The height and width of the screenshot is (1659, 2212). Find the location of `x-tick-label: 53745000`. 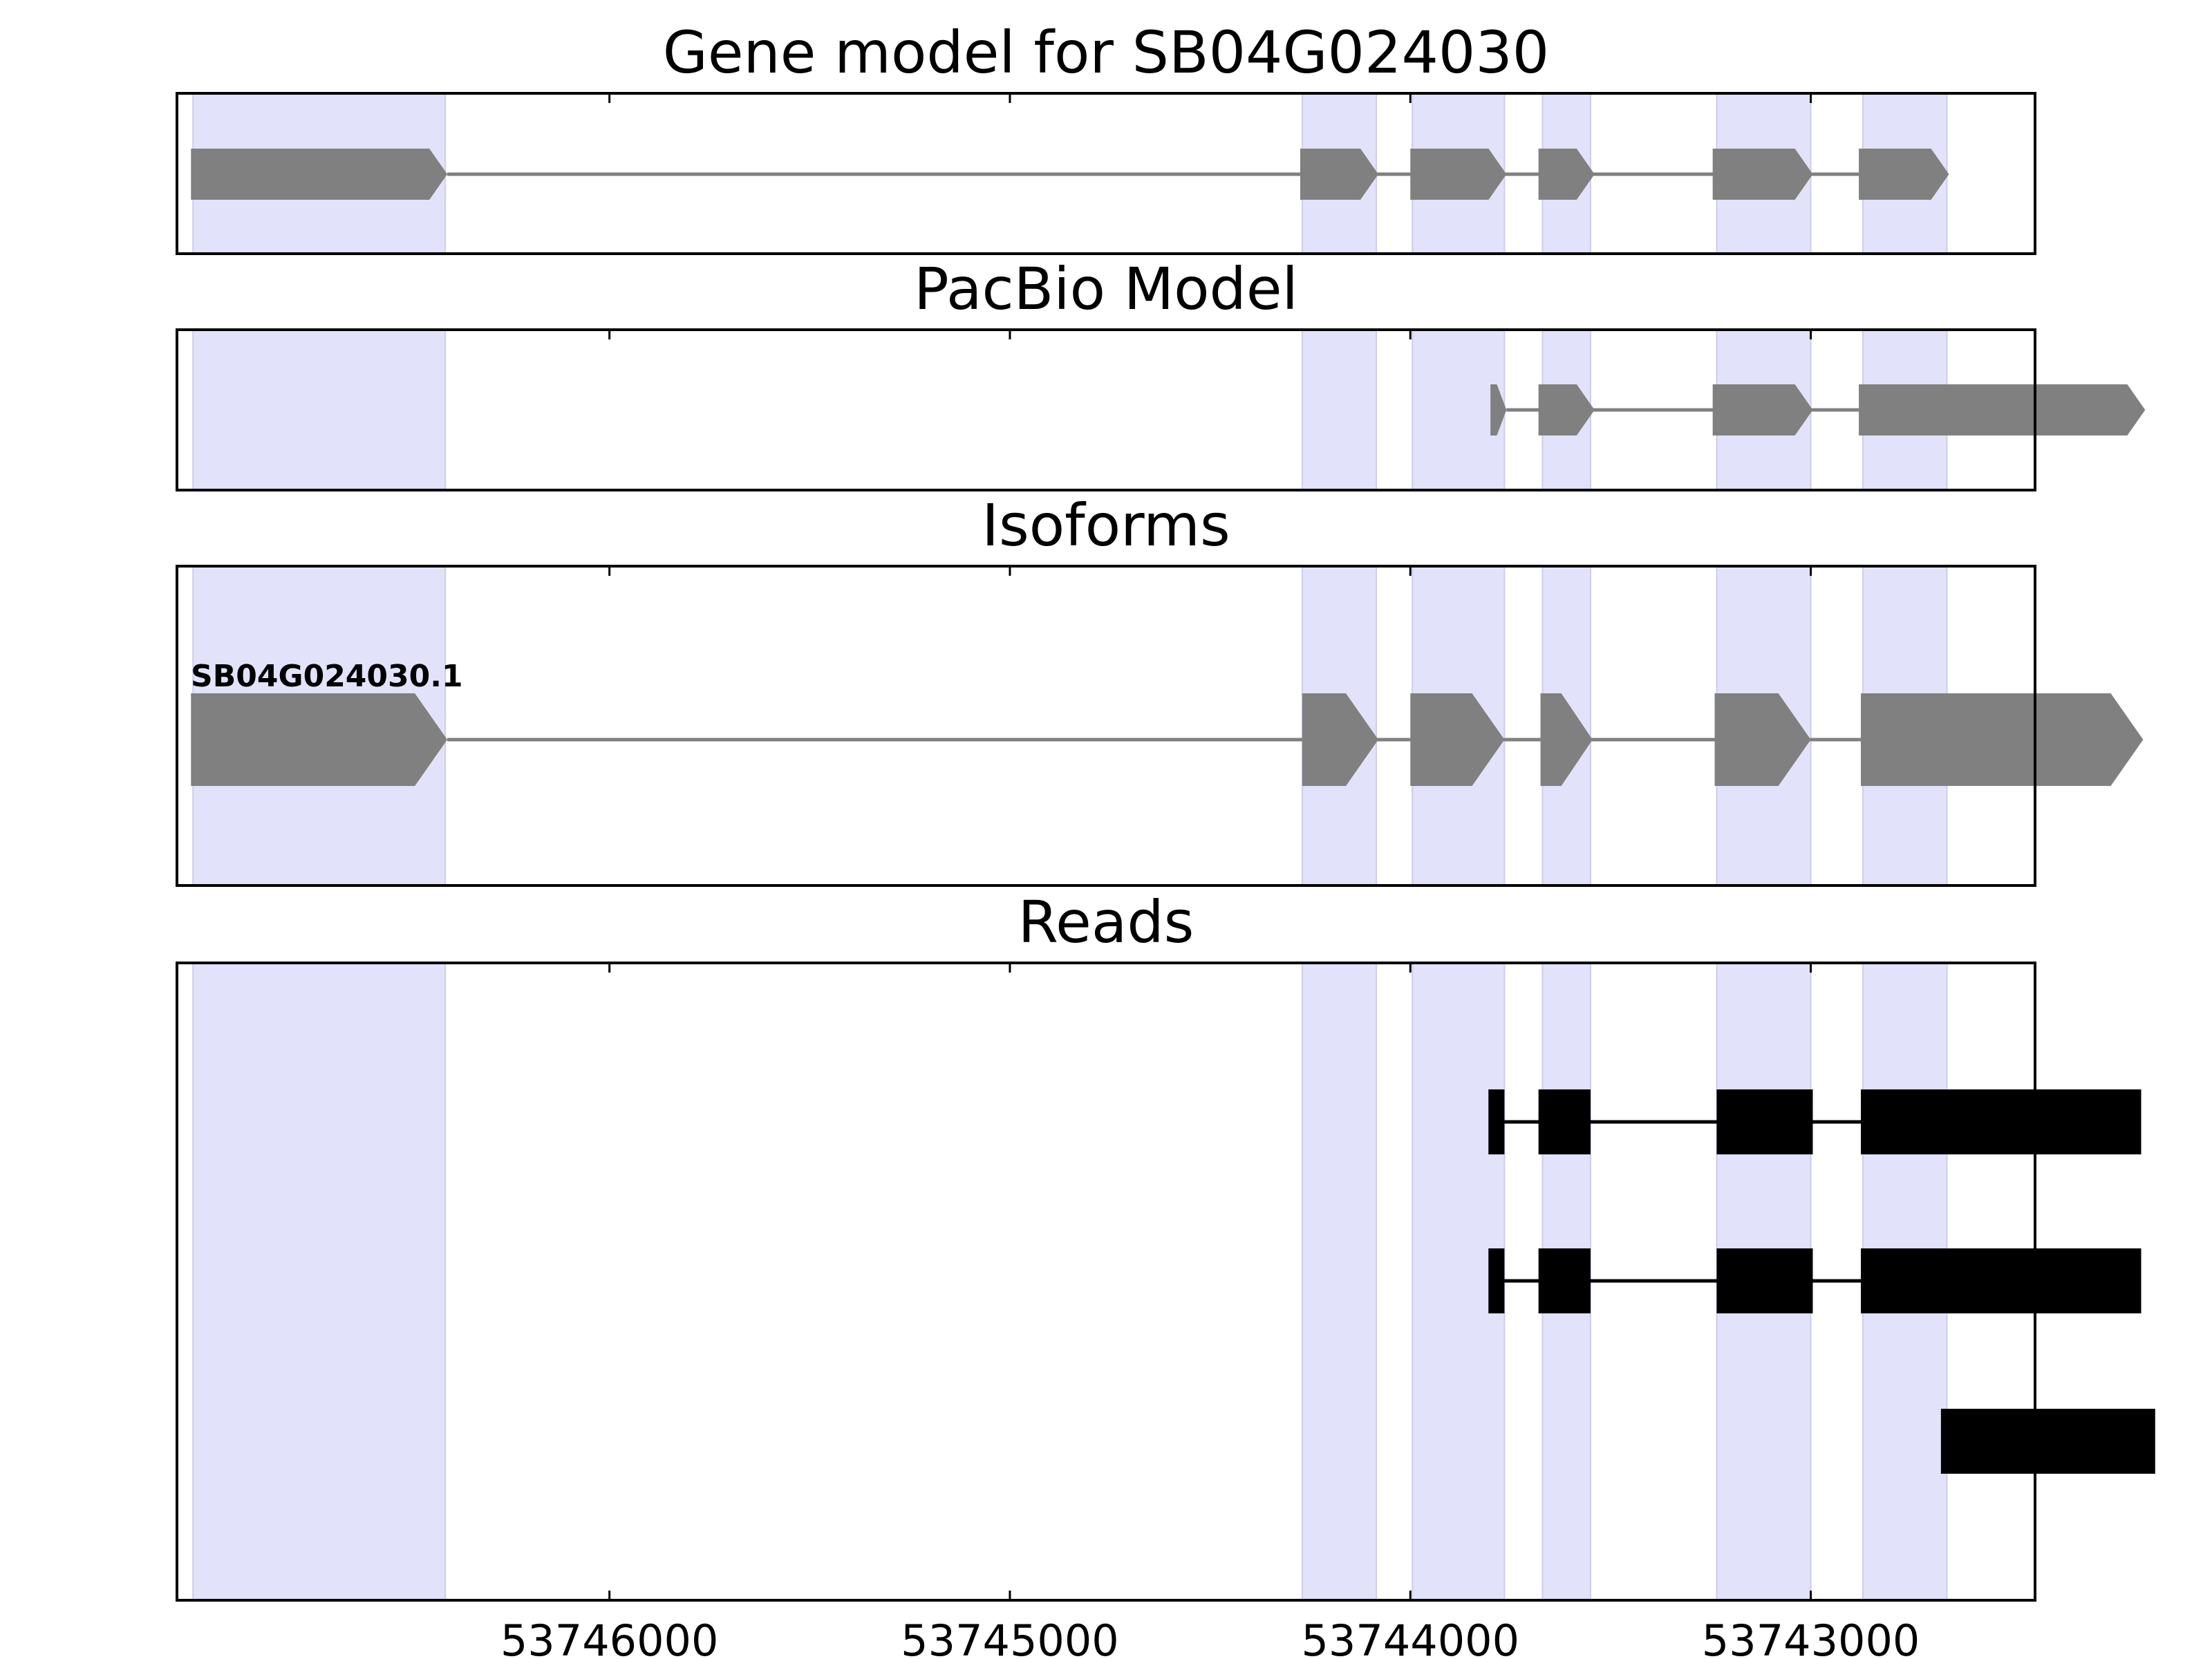

x-tick-label: 53745000 is located at coordinates (1010, 1637).